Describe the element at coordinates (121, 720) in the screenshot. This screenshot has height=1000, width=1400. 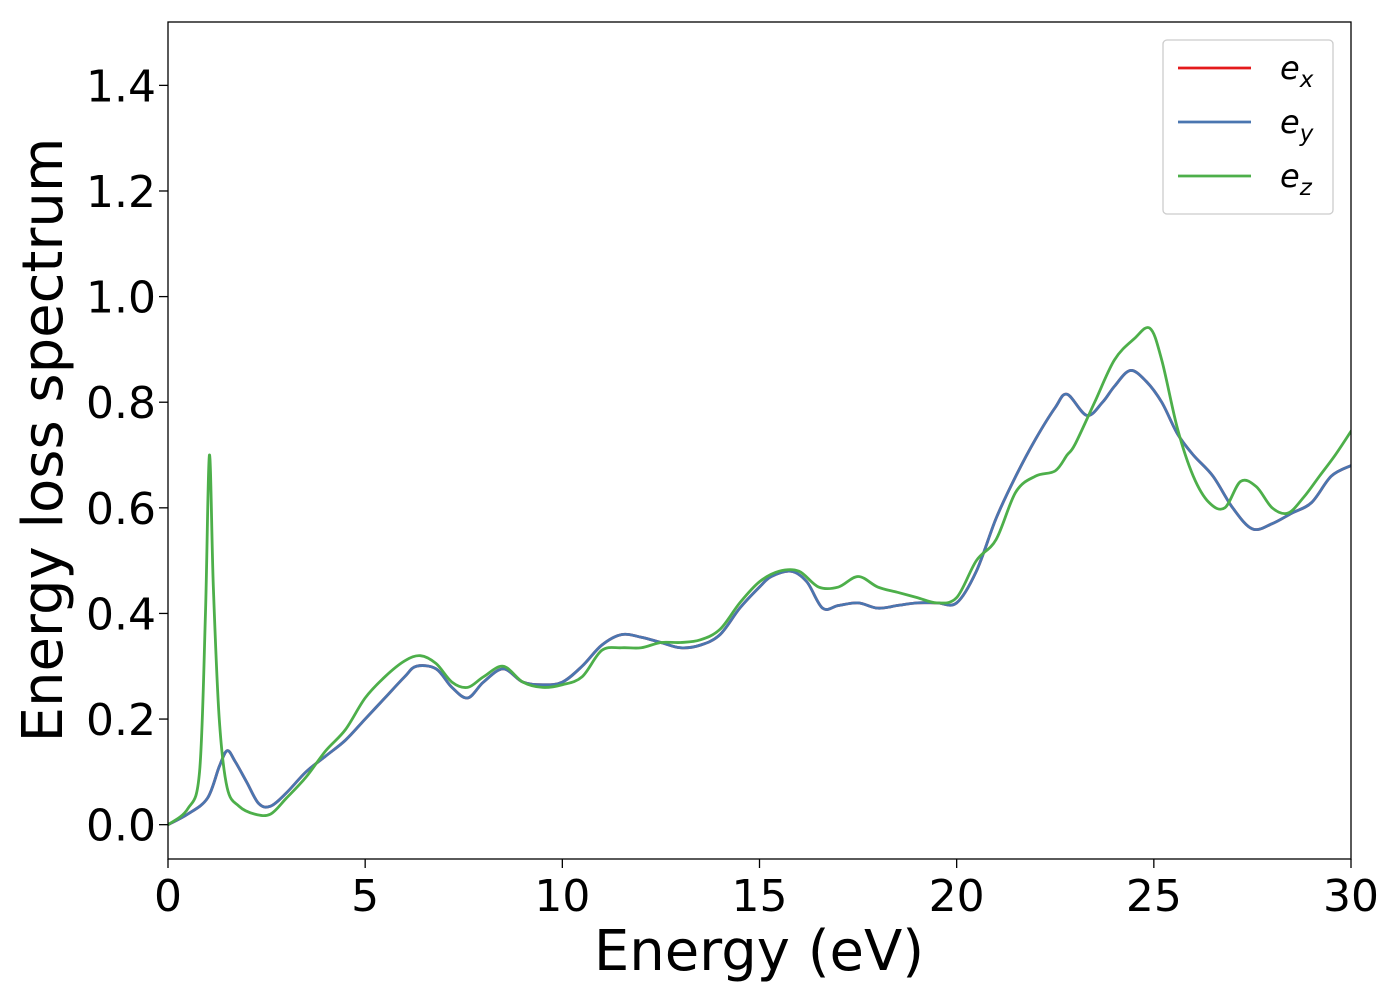
I see `y-tick-label: 0.2` at that location.